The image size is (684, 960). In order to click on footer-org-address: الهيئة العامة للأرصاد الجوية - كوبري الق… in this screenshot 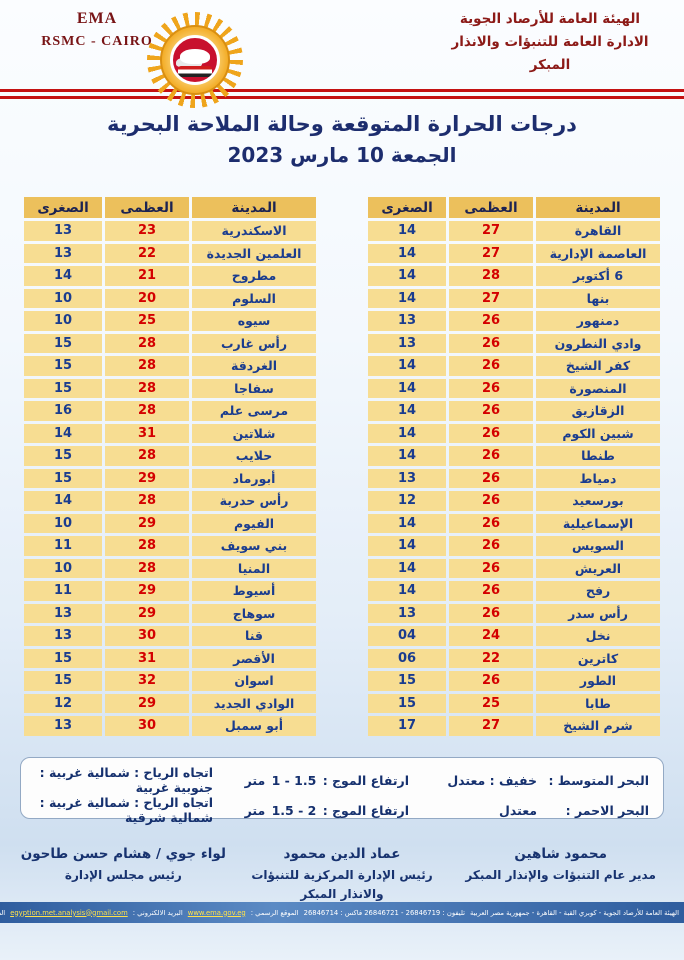, I will do `click(574, 912)`.